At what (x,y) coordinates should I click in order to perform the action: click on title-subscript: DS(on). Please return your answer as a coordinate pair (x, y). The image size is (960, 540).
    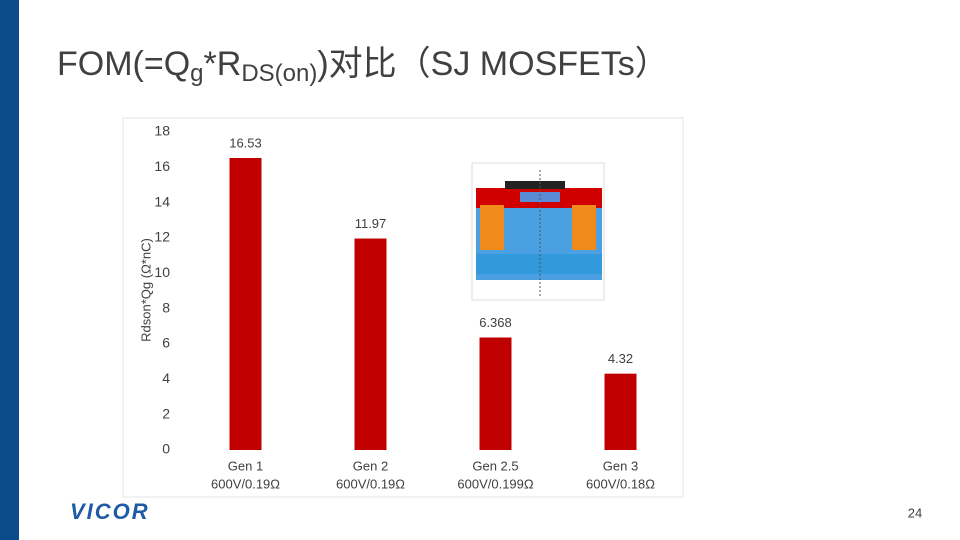
    Looking at the image, I should click on (279, 73).